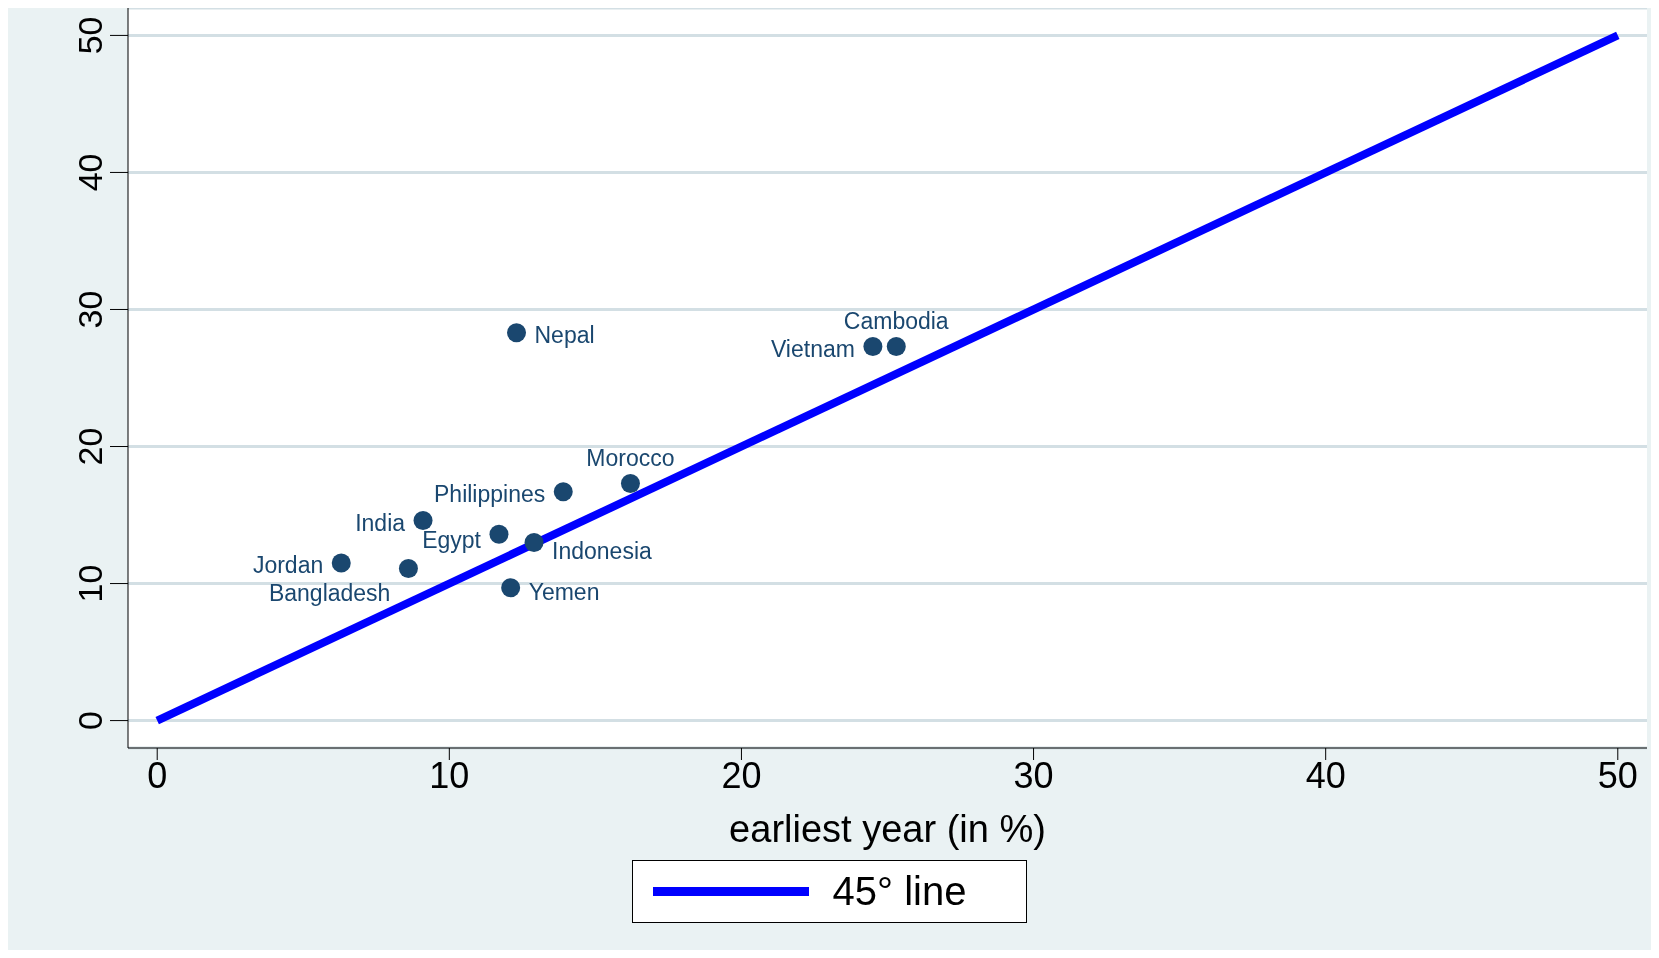  What do you see at coordinates (564, 591) in the screenshot?
I see `annotation: Yemen` at bounding box center [564, 591].